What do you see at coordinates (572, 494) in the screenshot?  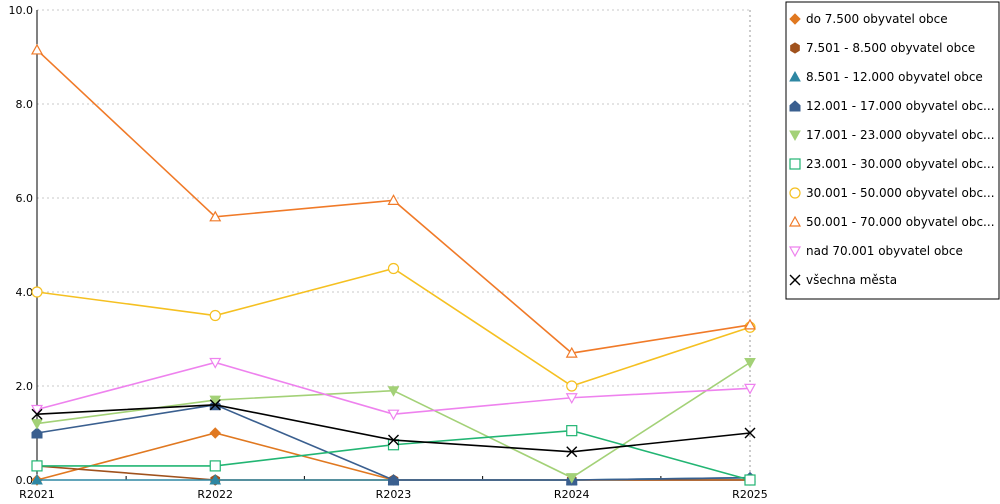 I see `x-tick-label: R2024` at bounding box center [572, 494].